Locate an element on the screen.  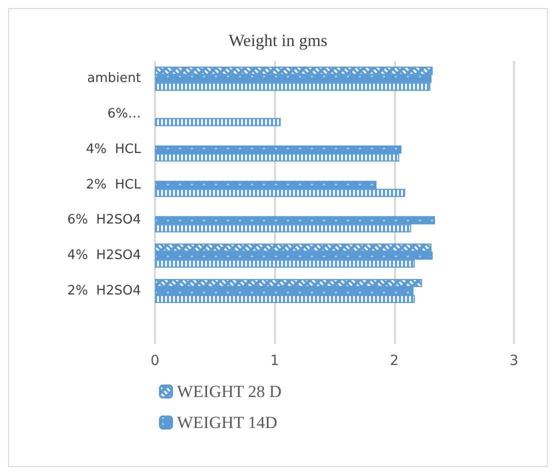
x-tick-label: 1 is located at coordinates (275, 361).